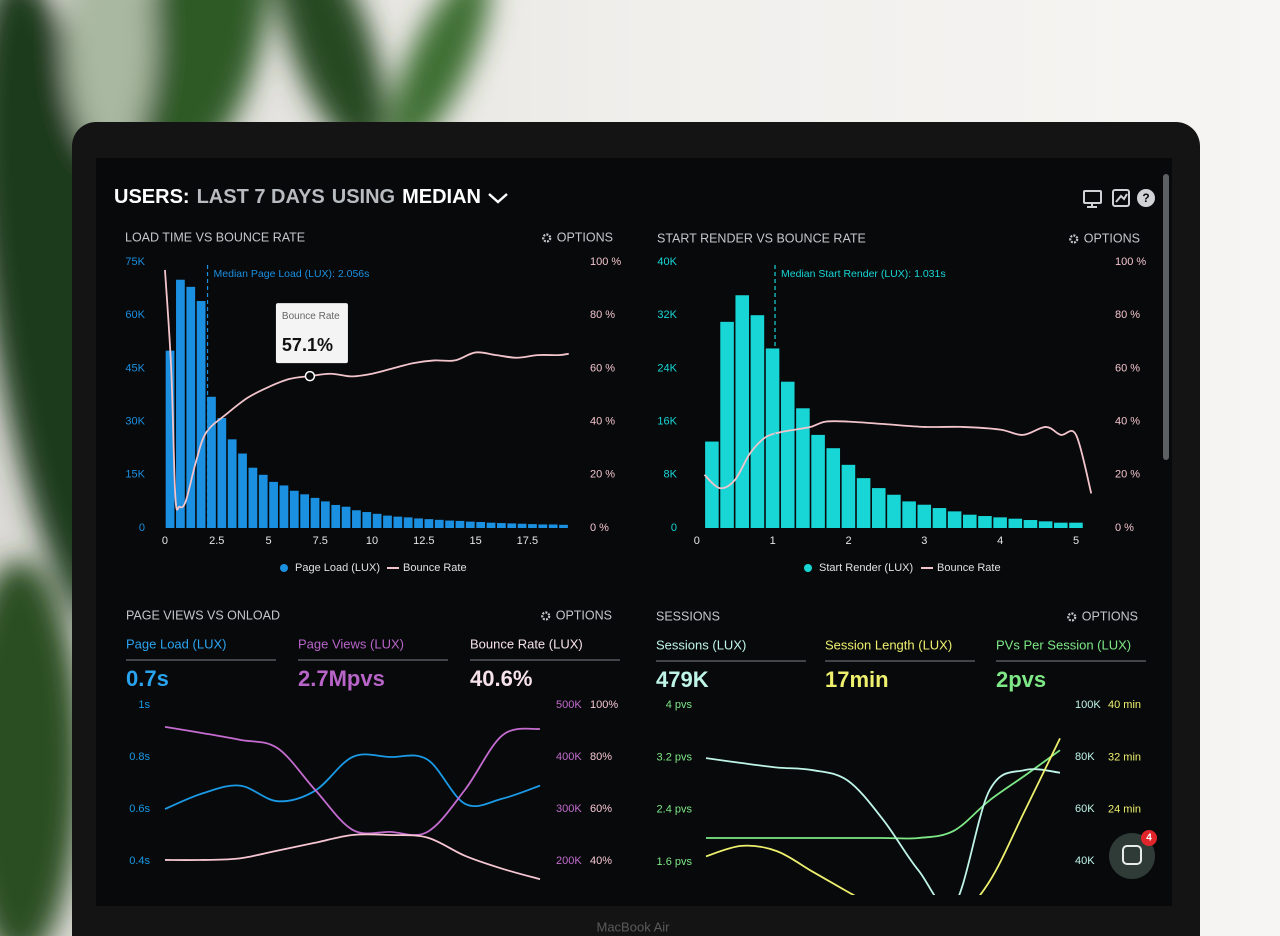  I want to click on y-tick-label: 40K, so click(667, 262).